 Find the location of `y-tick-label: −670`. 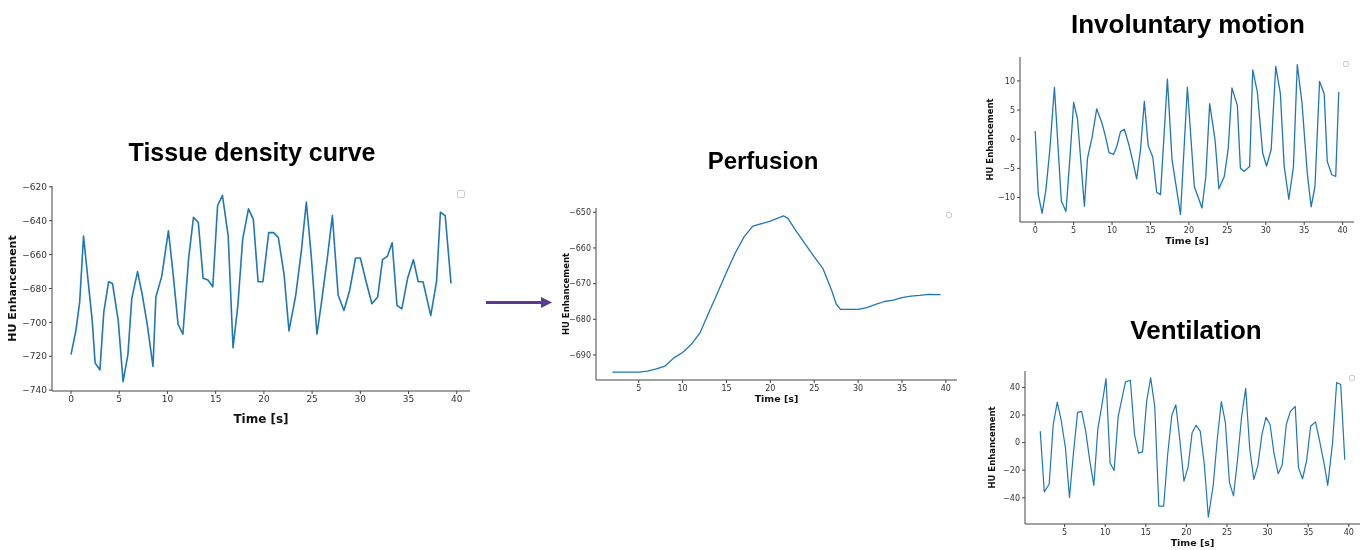

y-tick-label: −670 is located at coordinates (580, 284).